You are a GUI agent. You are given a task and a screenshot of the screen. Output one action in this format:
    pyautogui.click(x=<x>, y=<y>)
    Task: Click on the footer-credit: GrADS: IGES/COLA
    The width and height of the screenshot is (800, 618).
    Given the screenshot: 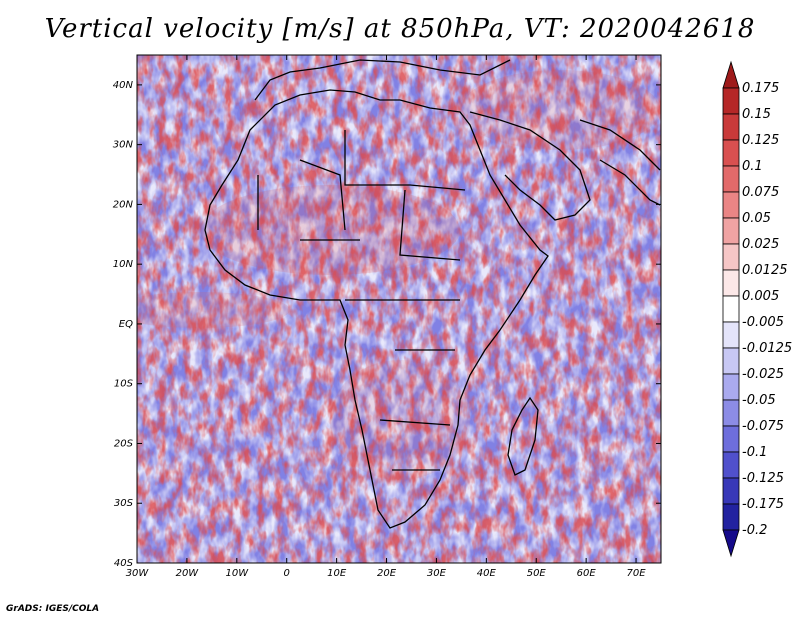 What is the action you would take?
    pyautogui.click(x=53, y=609)
    